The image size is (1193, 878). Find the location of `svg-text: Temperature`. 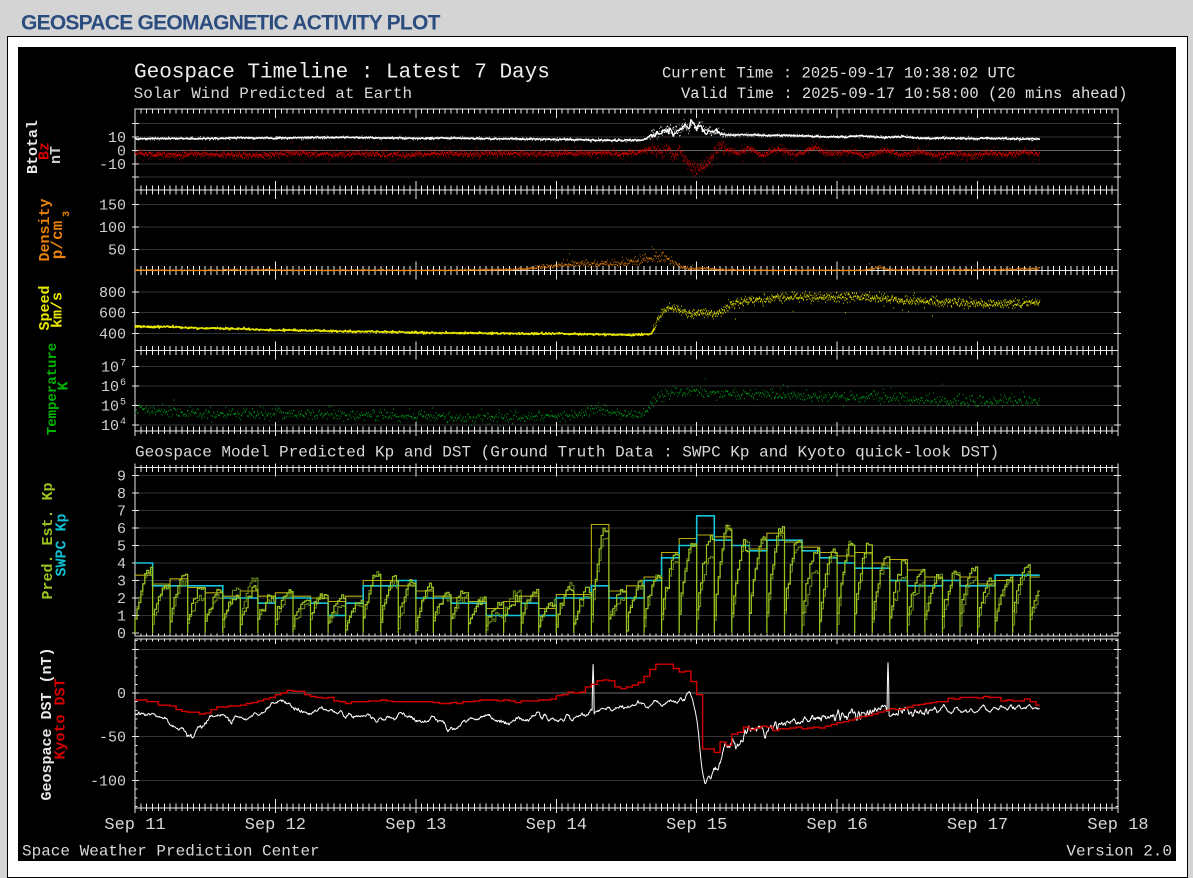

svg-text: Temperature is located at coordinates (53, 389).